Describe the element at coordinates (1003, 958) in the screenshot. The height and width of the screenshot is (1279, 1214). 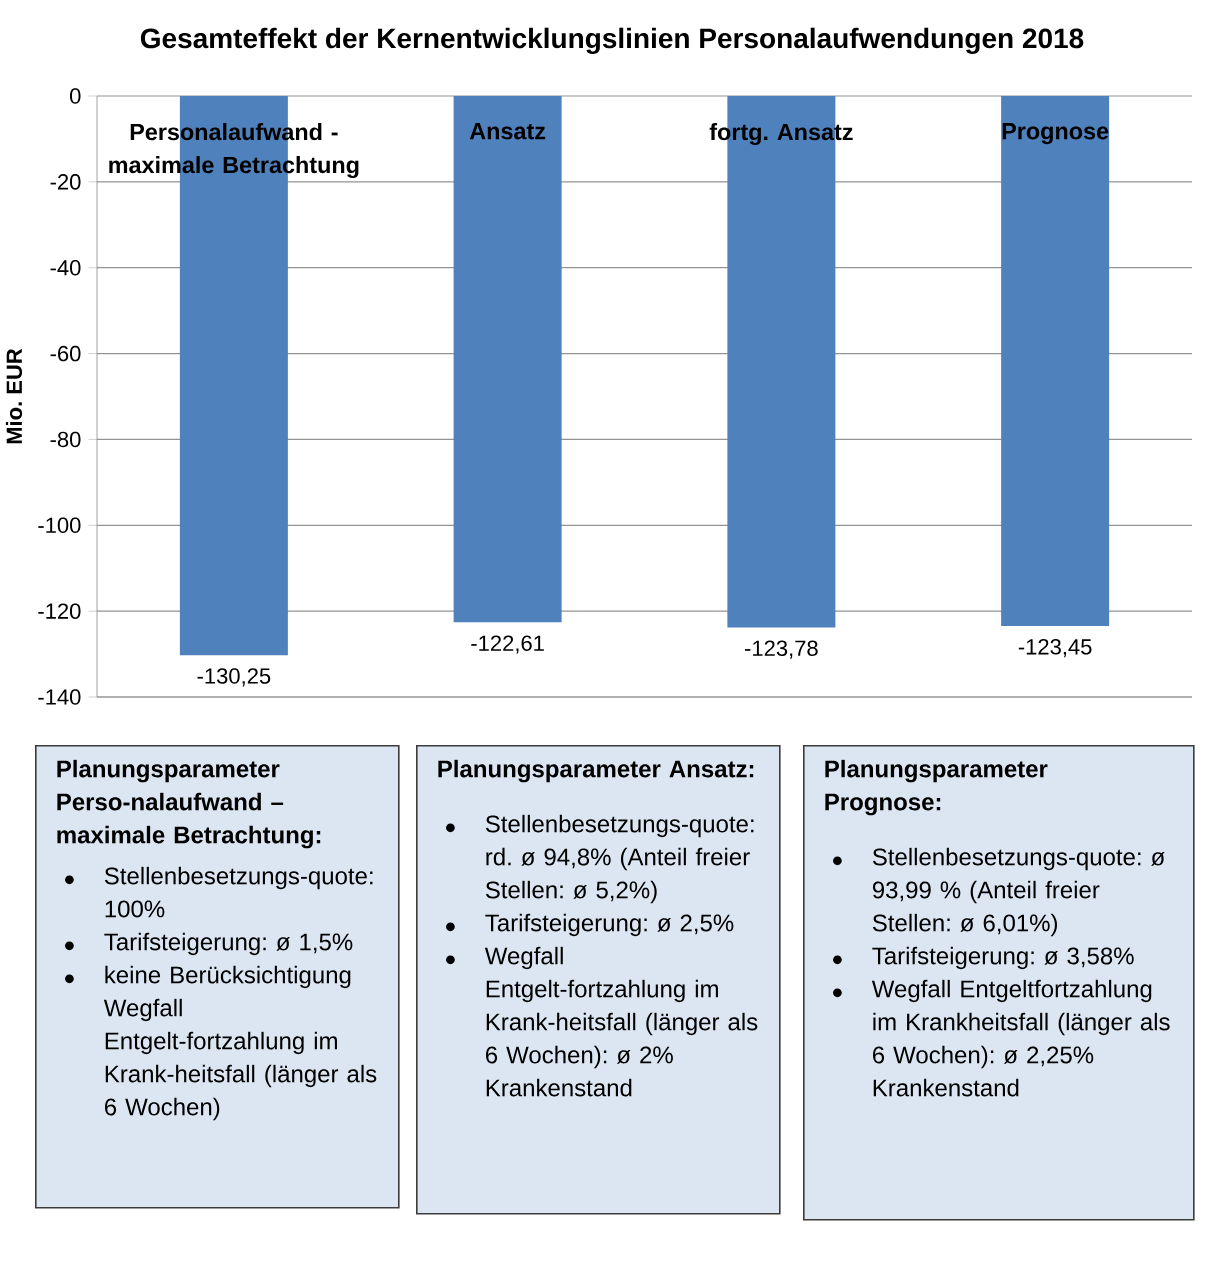
I see `text: Tarifsteigerung: ø 3,58%` at that location.